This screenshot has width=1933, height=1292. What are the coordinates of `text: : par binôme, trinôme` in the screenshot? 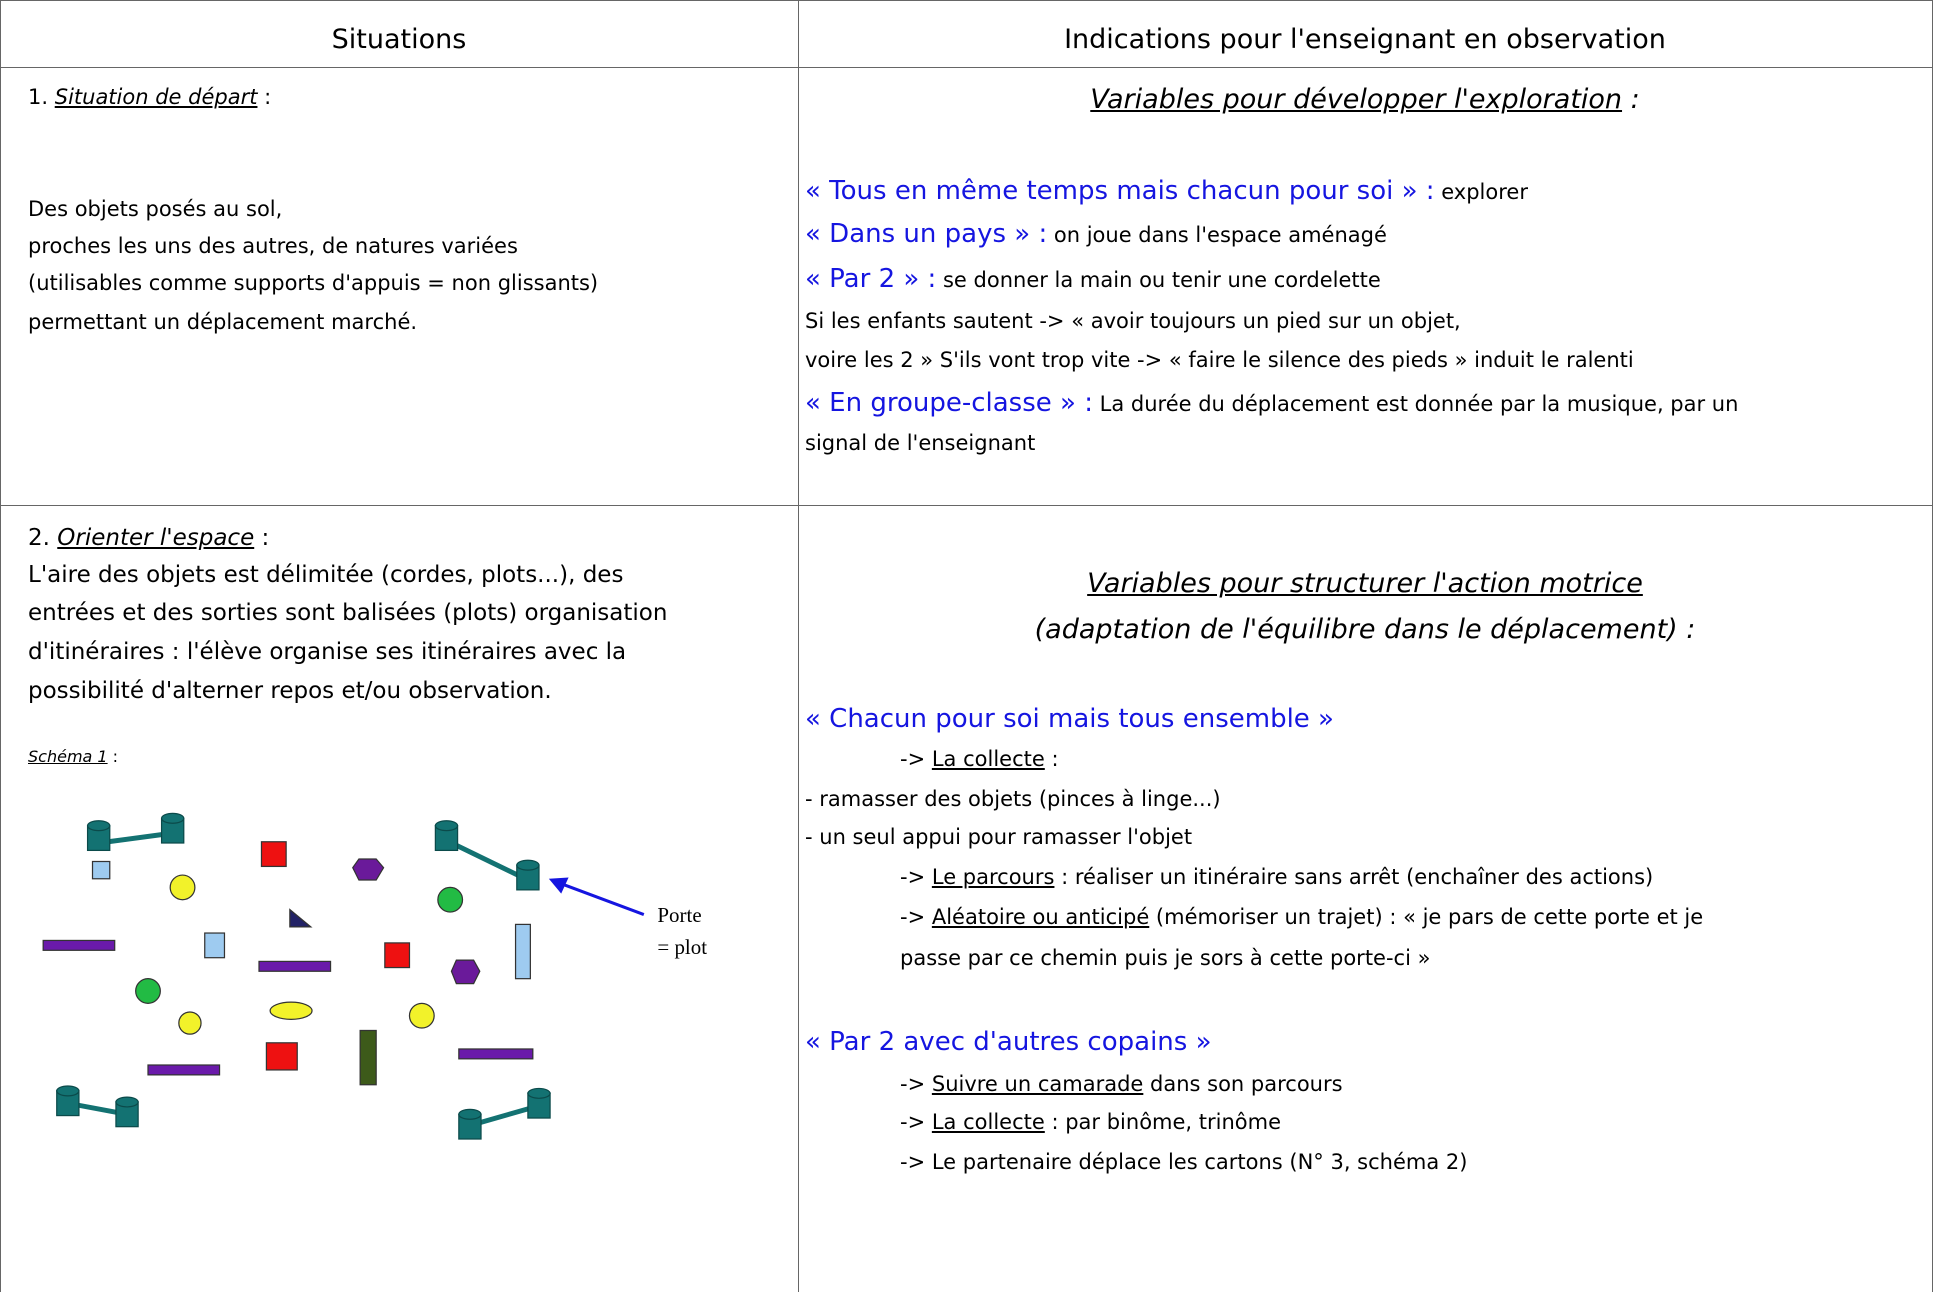 It's located at (1163, 1122).